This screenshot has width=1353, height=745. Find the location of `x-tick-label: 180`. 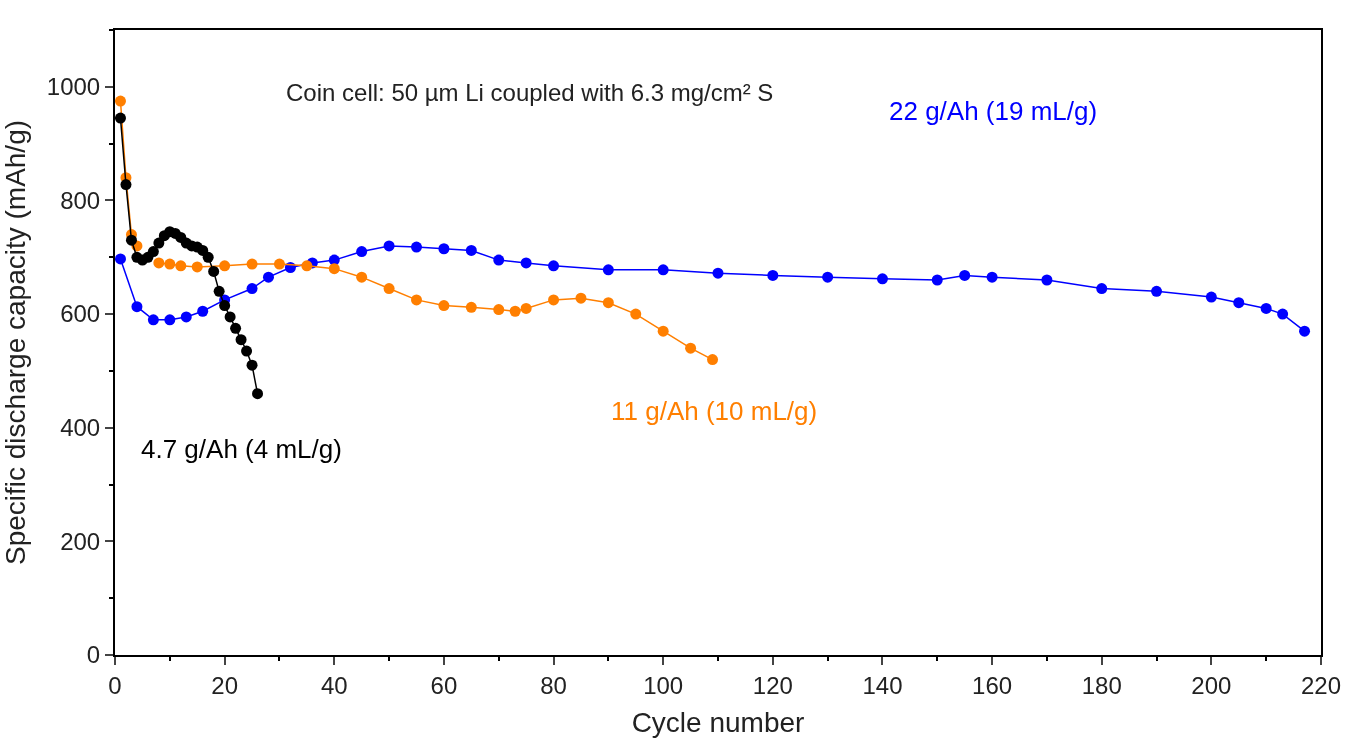

x-tick-label: 180 is located at coordinates (1101, 685).